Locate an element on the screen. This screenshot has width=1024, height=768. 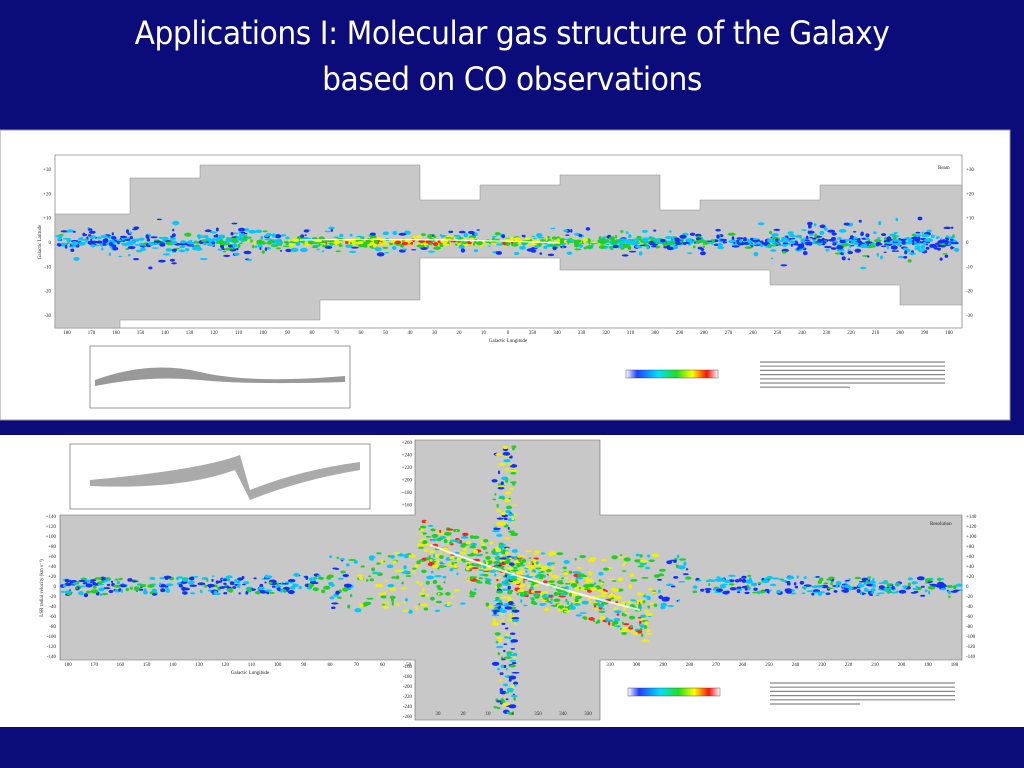
y-tick-label: +120 is located at coordinates (971, 527).